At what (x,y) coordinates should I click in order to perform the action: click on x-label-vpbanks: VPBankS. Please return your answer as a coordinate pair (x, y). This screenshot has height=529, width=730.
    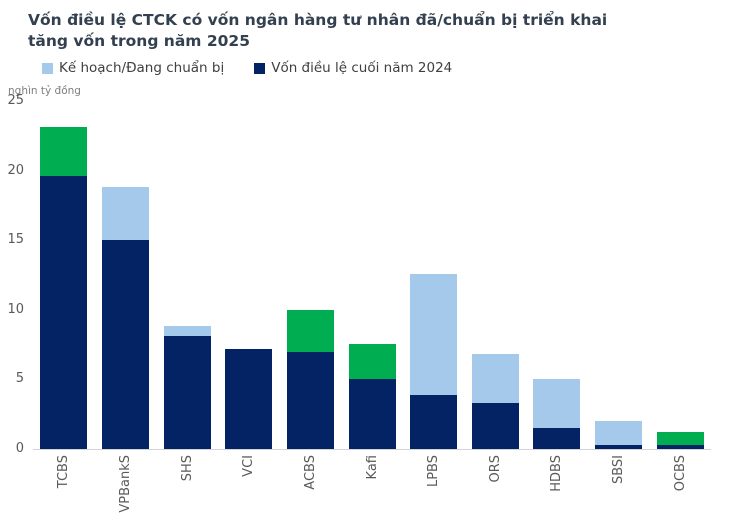
    Looking at the image, I should click on (125, 484).